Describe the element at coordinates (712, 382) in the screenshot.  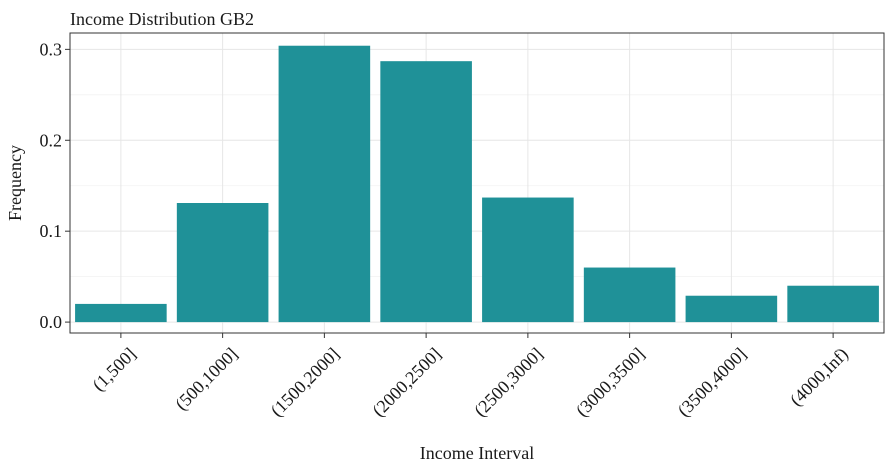
I see `x-tick-label: (3500,4000]` at that location.